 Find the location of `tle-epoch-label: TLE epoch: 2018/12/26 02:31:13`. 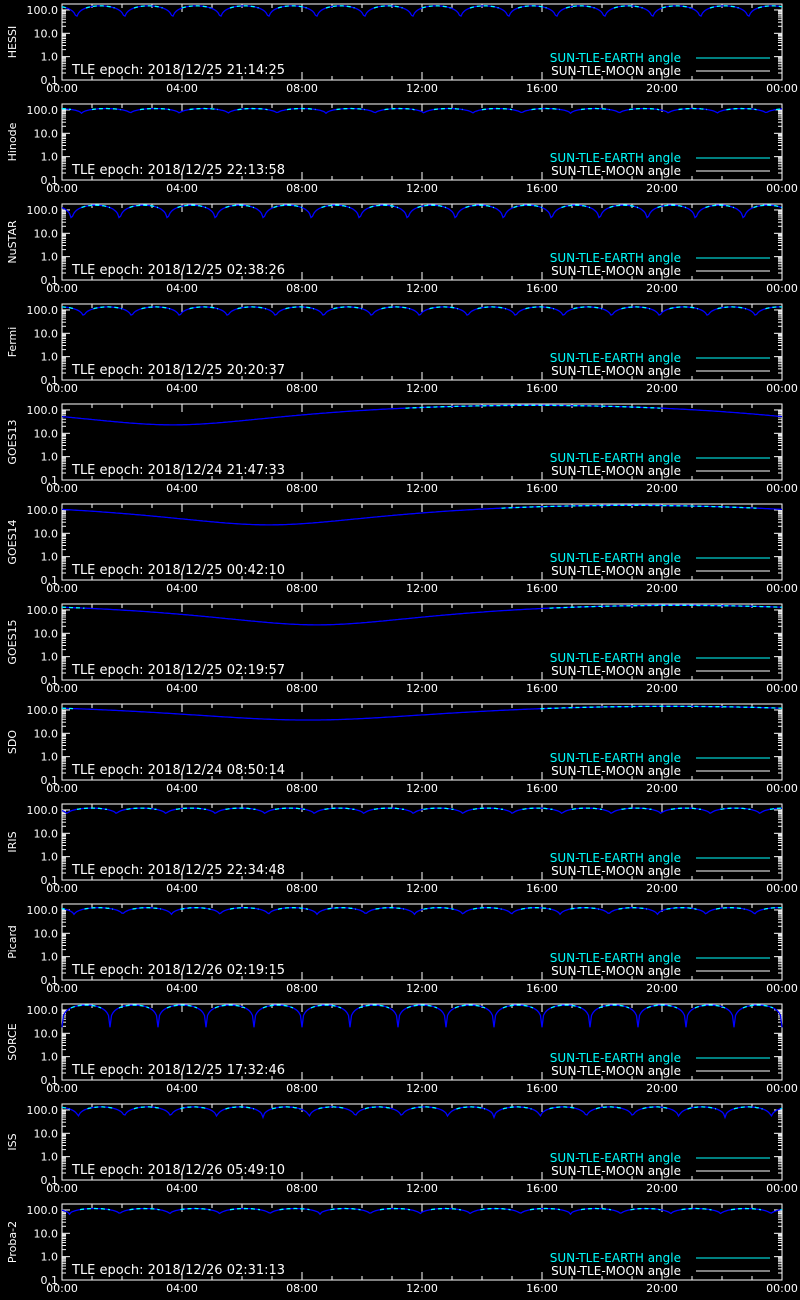

tle-epoch-label: TLE epoch: 2018/12/26 02:31:13 is located at coordinates (178, 1270).